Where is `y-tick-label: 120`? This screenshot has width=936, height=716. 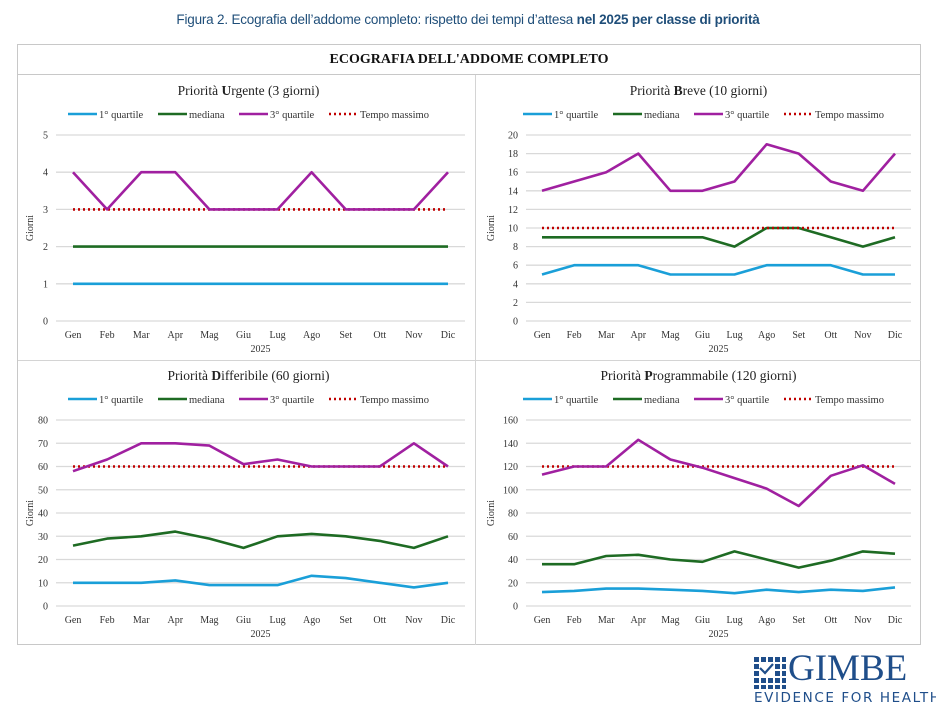 y-tick-label: 120 is located at coordinates (510, 467).